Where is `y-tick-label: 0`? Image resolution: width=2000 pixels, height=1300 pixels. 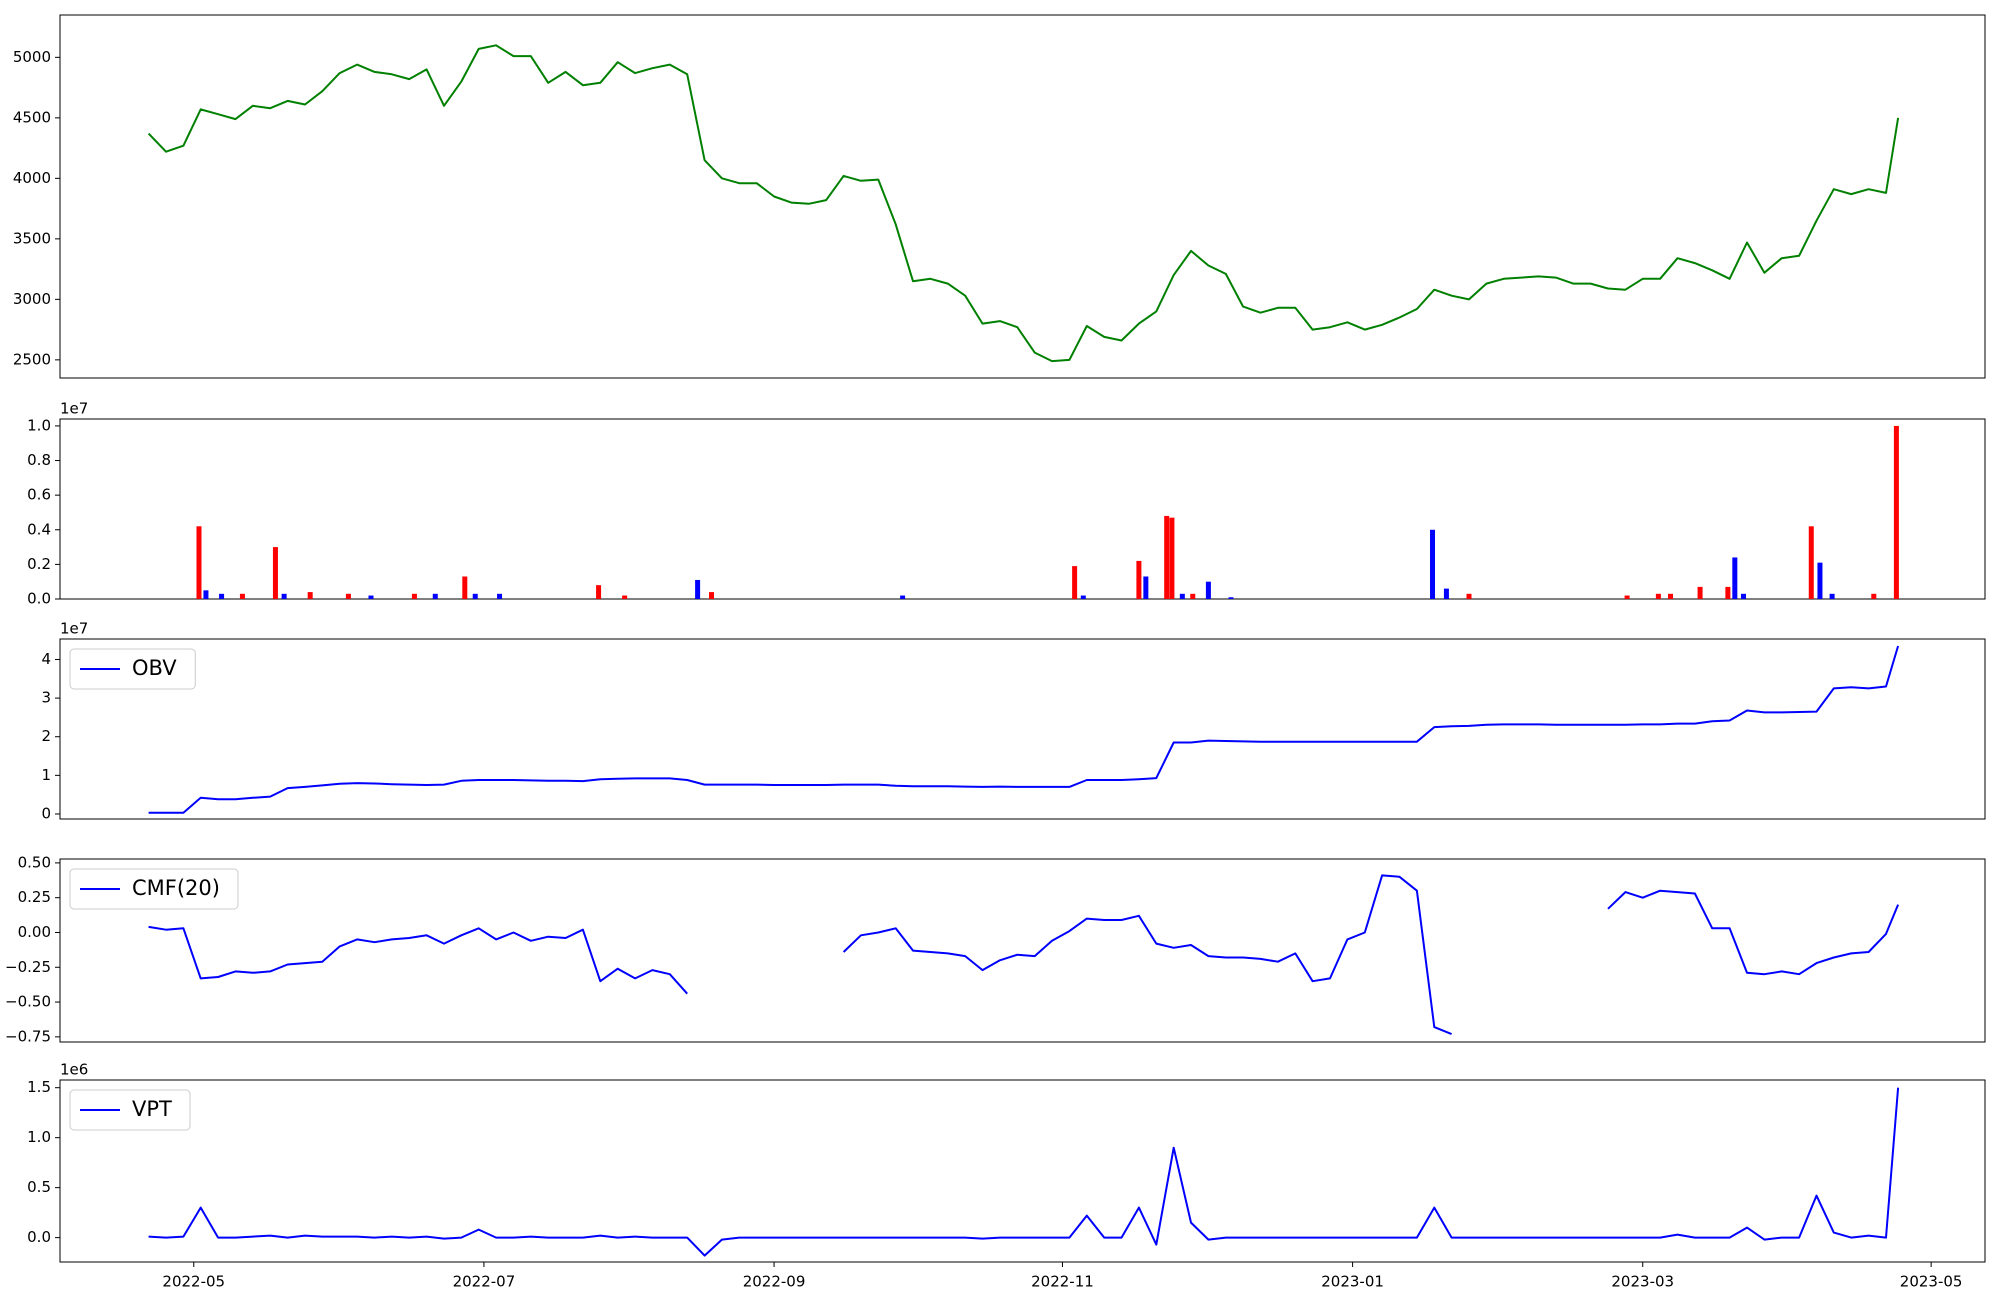
y-tick-label: 0 is located at coordinates (46, 813).